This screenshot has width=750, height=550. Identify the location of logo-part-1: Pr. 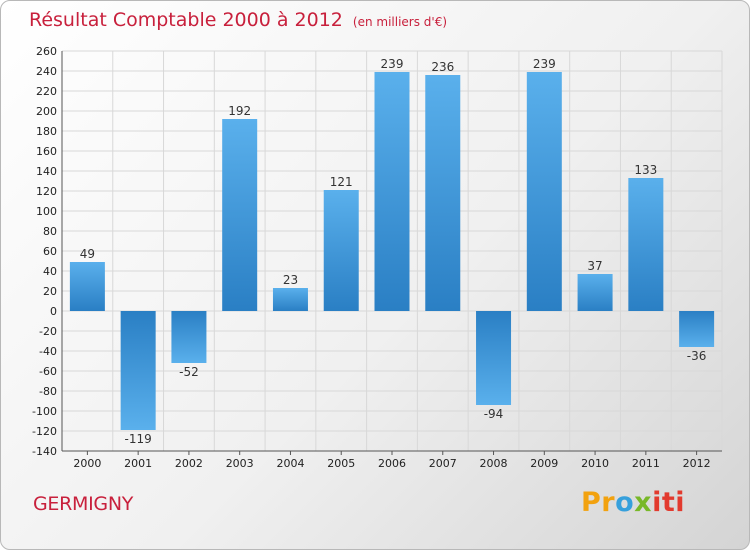
(598, 502).